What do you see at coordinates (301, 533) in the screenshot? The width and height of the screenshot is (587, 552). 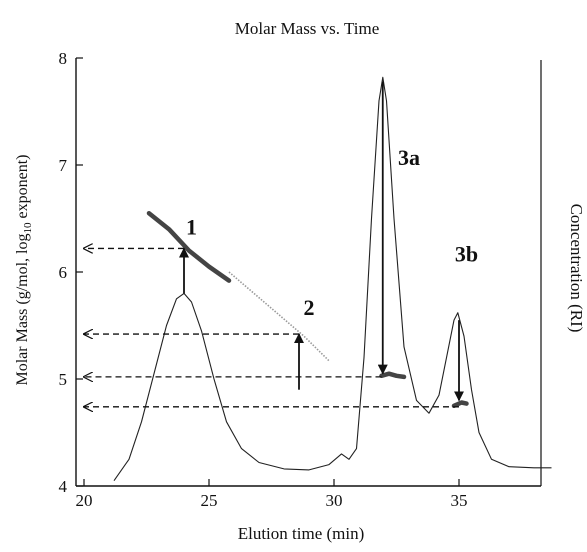 I see `x-axis-label: Elution time (min)` at bounding box center [301, 533].